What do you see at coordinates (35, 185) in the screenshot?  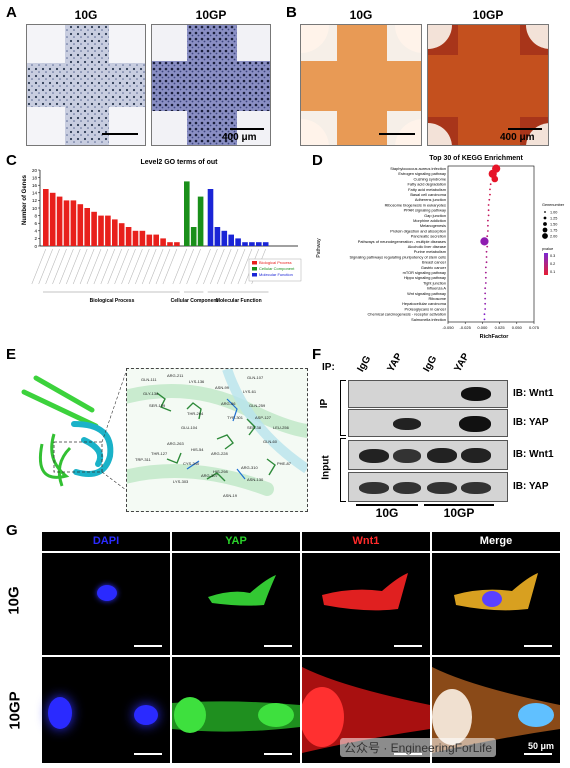 I see `y-tick-label: 16` at bounding box center [35, 185].